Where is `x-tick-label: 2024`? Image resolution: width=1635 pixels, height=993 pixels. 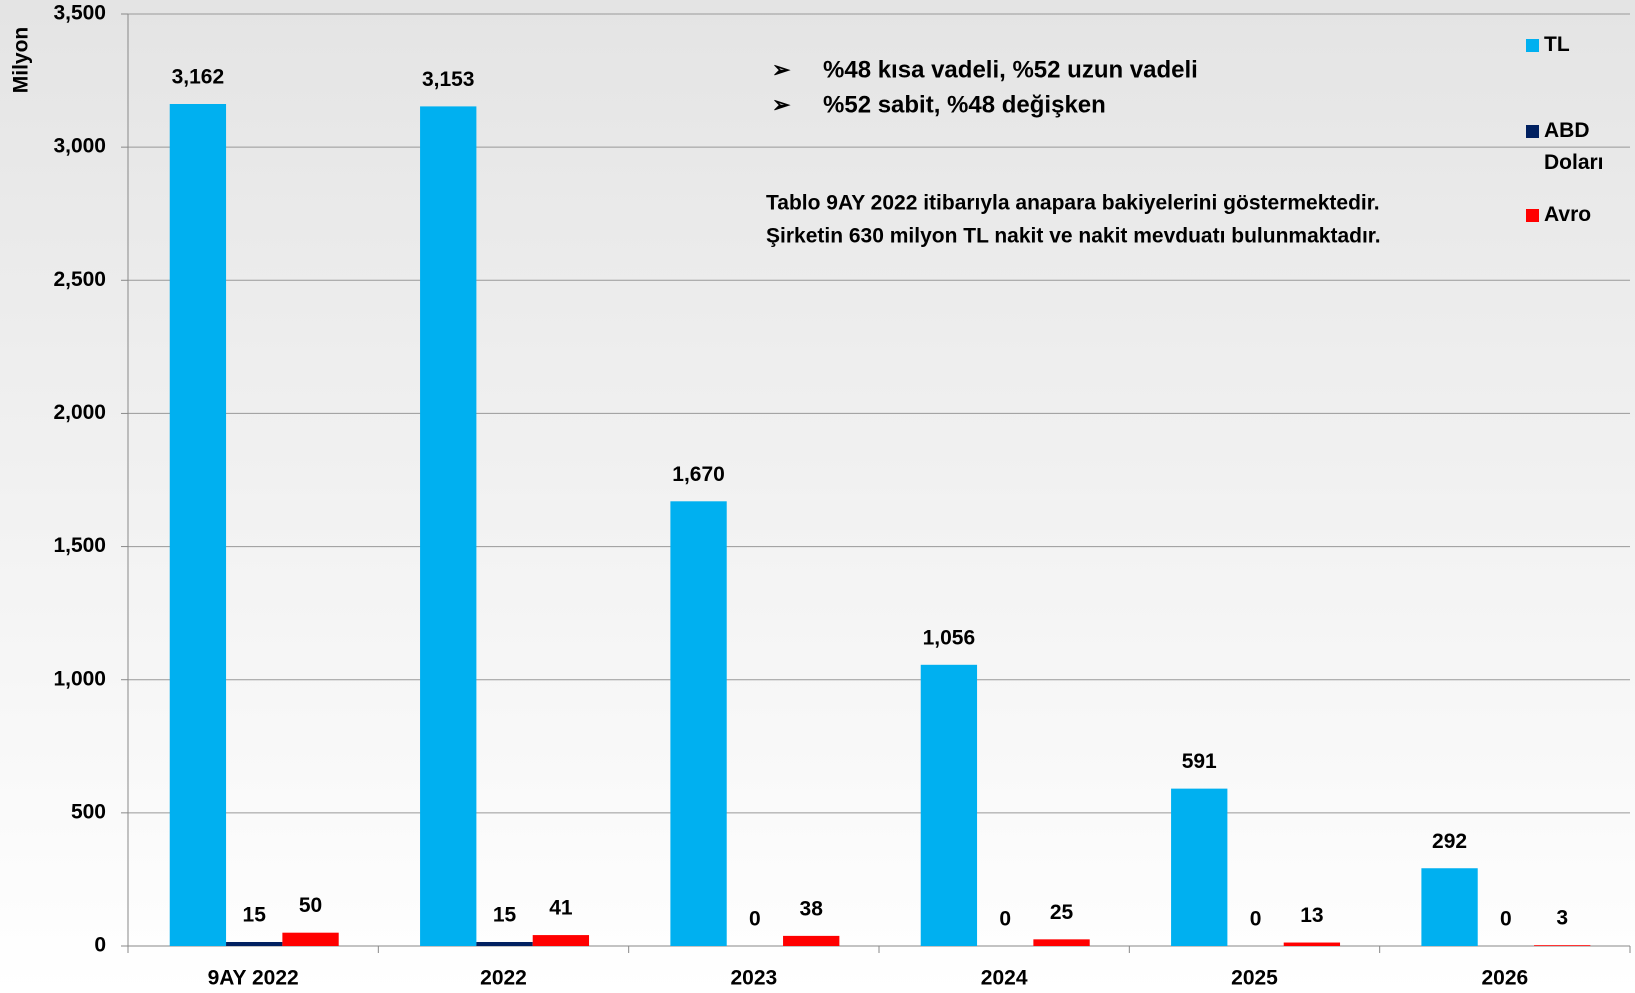 x-tick-label: 2024 is located at coordinates (1004, 978).